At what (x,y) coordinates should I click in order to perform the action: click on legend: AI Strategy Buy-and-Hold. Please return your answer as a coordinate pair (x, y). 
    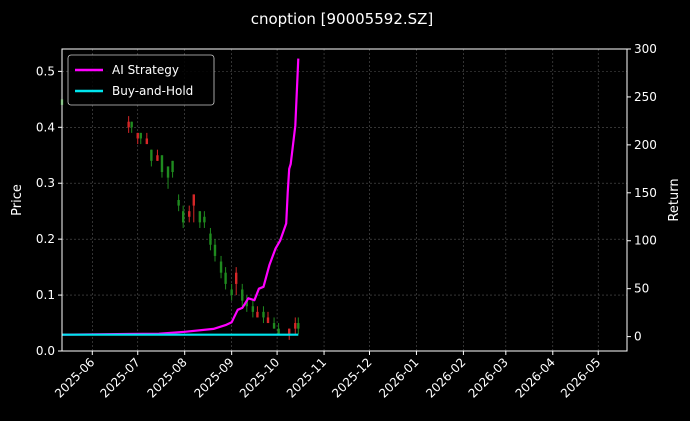
    Looking at the image, I should click on (141, 80).